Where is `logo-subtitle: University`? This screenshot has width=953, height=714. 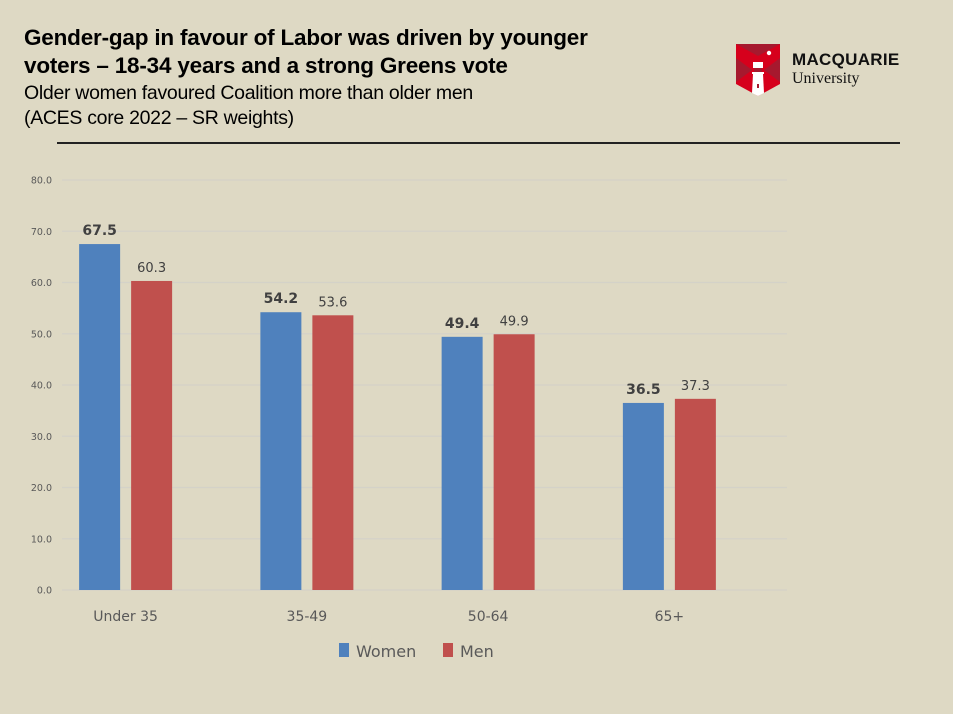
logo-subtitle: University is located at coordinates (826, 78).